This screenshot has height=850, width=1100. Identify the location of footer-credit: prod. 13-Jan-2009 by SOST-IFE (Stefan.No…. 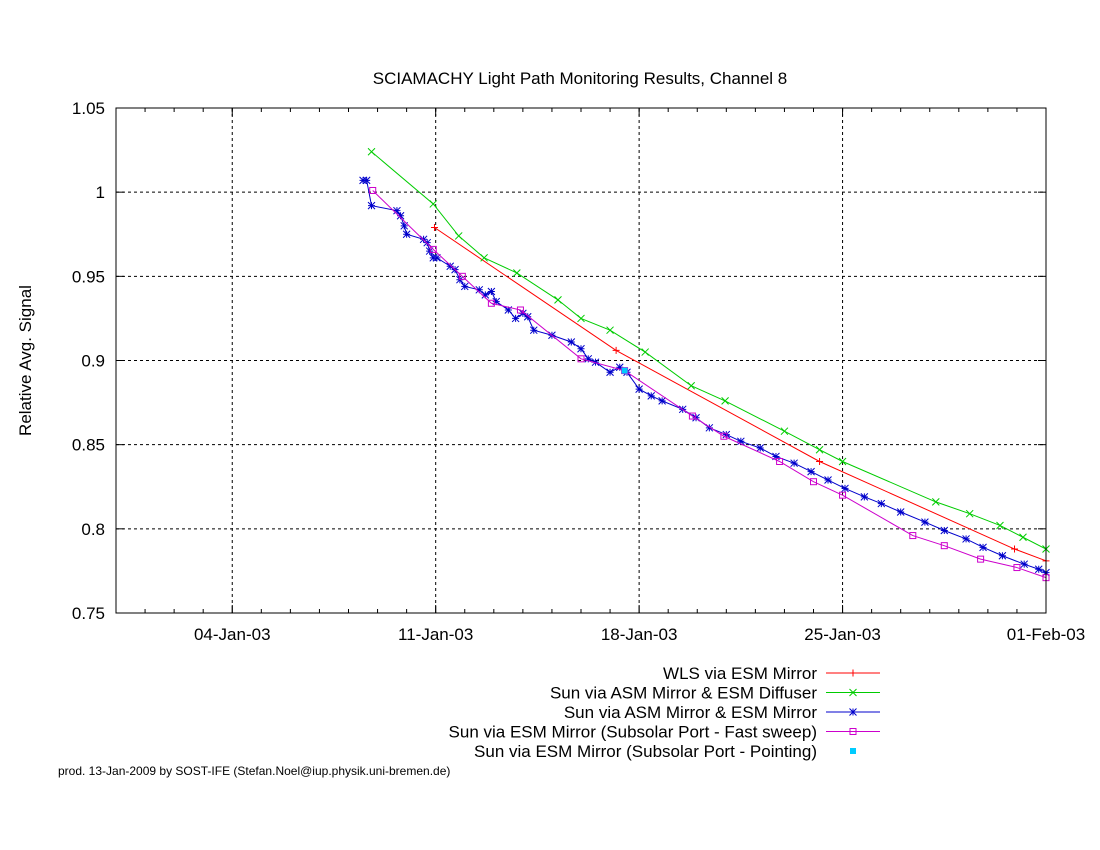
(254, 771).